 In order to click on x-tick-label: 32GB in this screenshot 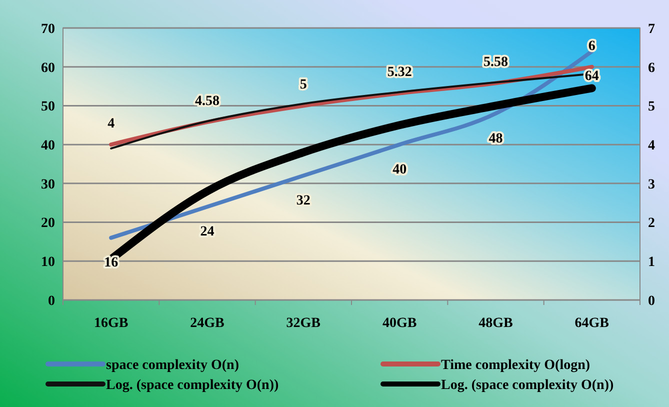, I will do `click(303, 323)`.